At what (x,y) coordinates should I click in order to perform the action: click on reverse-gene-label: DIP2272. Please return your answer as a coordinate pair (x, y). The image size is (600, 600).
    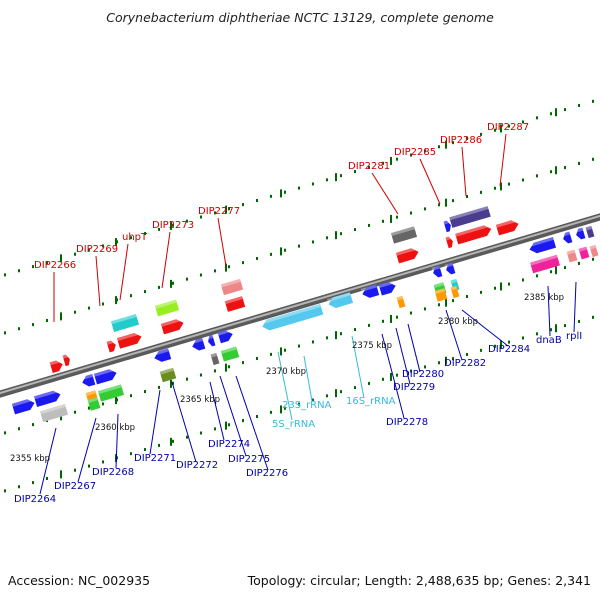
    Looking at the image, I should click on (197, 465).